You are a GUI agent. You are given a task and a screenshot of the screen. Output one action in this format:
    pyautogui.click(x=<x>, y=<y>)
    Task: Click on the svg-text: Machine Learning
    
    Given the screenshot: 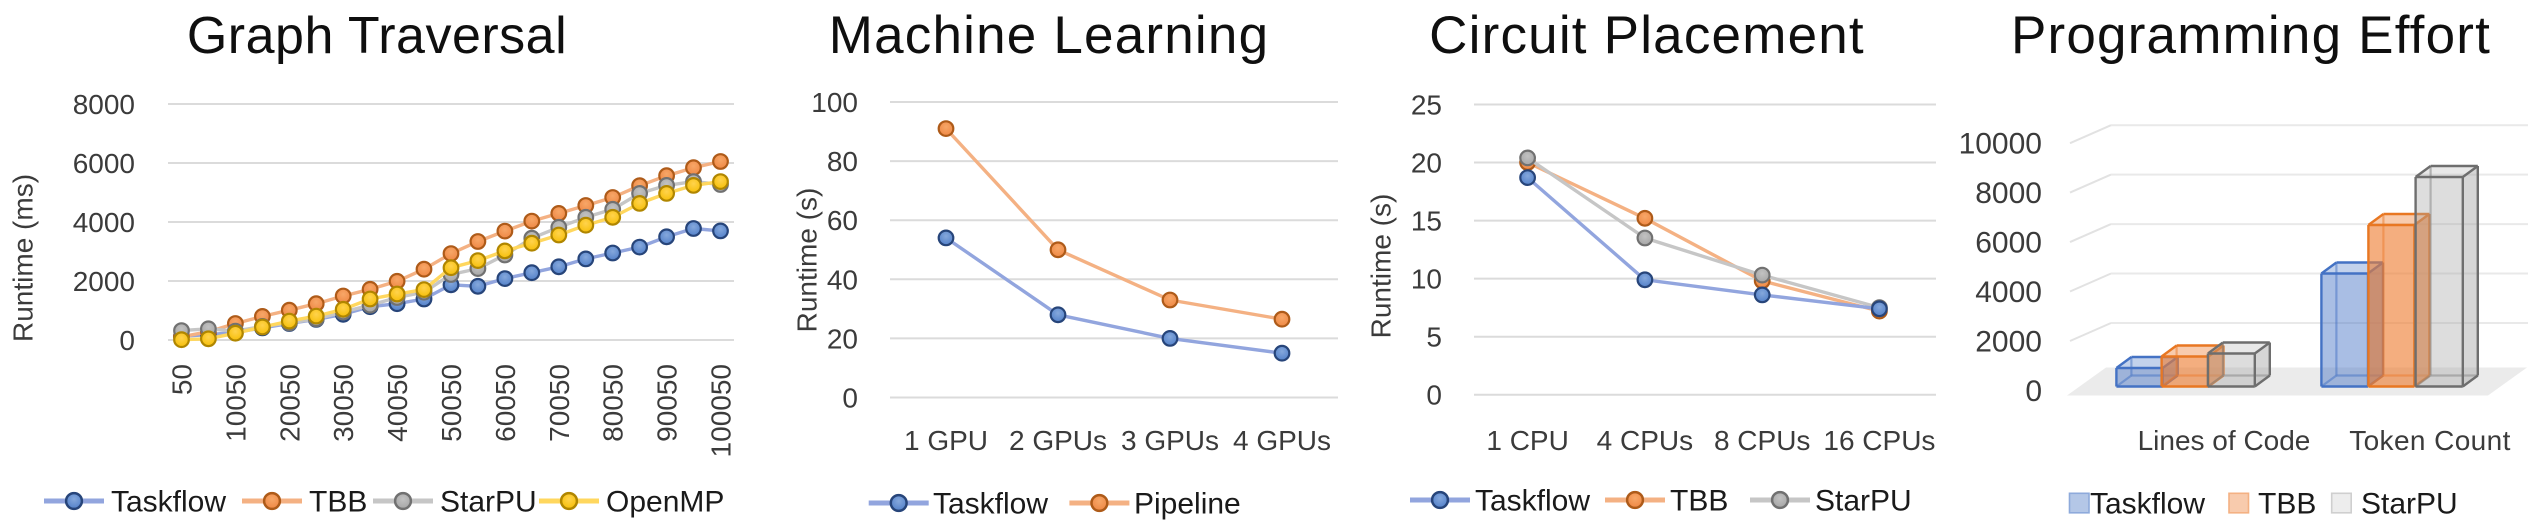 What is the action you would take?
    pyautogui.click(x=1049, y=35)
    